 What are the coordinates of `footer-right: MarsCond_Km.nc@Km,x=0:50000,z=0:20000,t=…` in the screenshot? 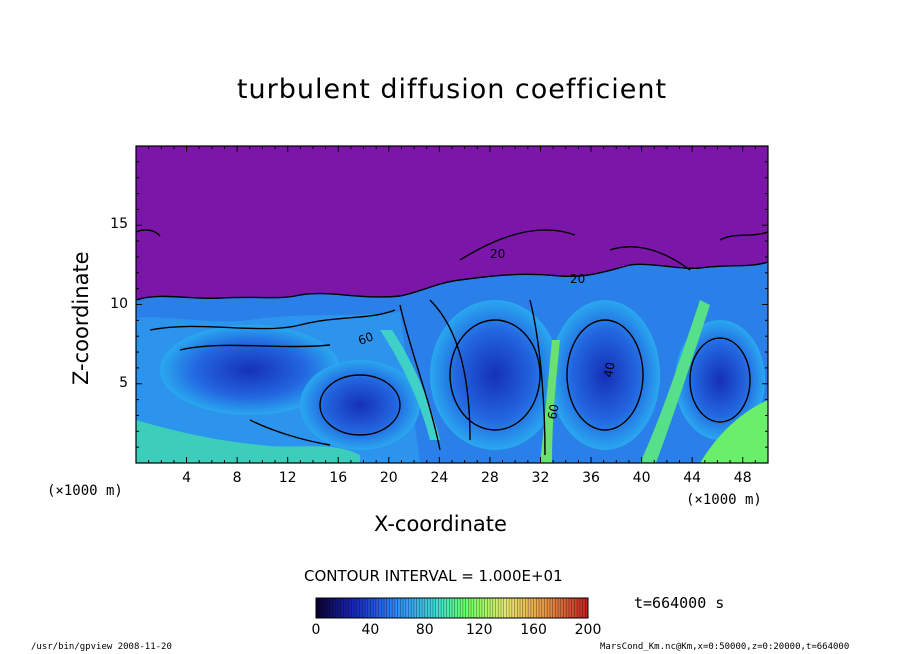 It's located at (725, 647).